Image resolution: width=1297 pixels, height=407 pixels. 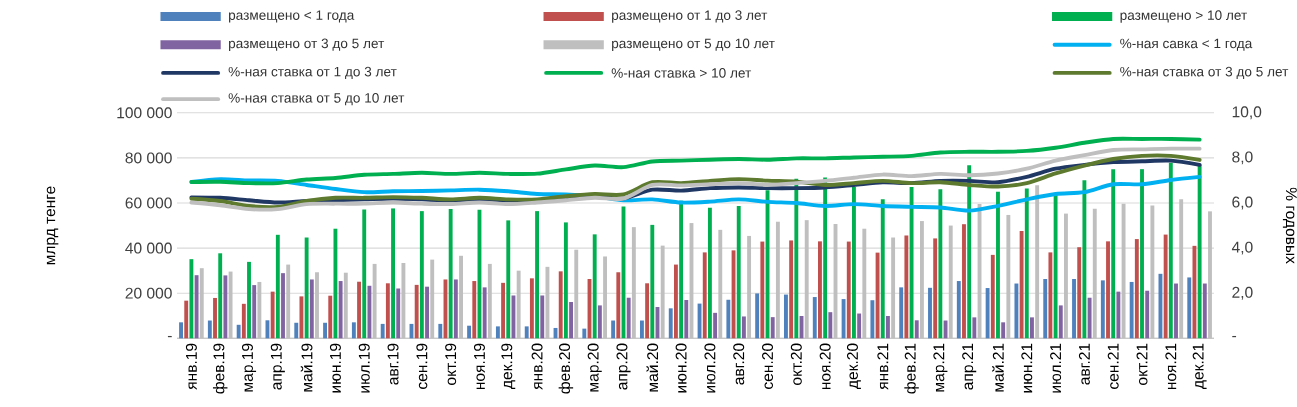 What do you see at coordinates (1084, 364) in the screenshot?
I see `x-tick-label: авг.21` at bounding box center [1084, 364].